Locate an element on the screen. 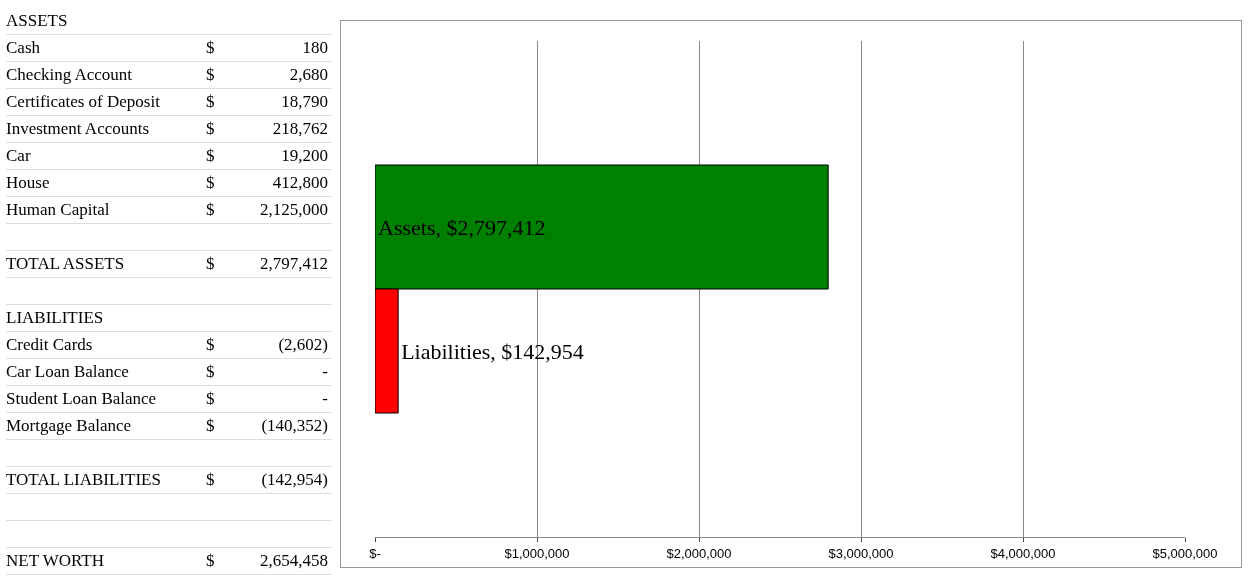 The image size is (1252, 587). category-label: House is located at coordinates (28, 183).